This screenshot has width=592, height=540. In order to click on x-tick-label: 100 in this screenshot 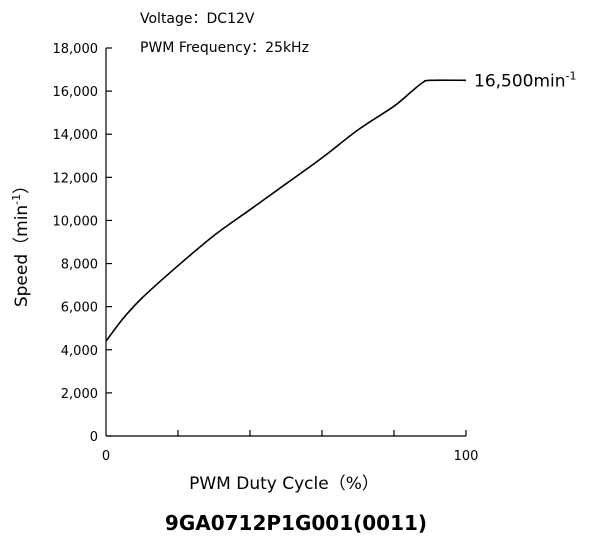, I will do `click(466, 456)`.